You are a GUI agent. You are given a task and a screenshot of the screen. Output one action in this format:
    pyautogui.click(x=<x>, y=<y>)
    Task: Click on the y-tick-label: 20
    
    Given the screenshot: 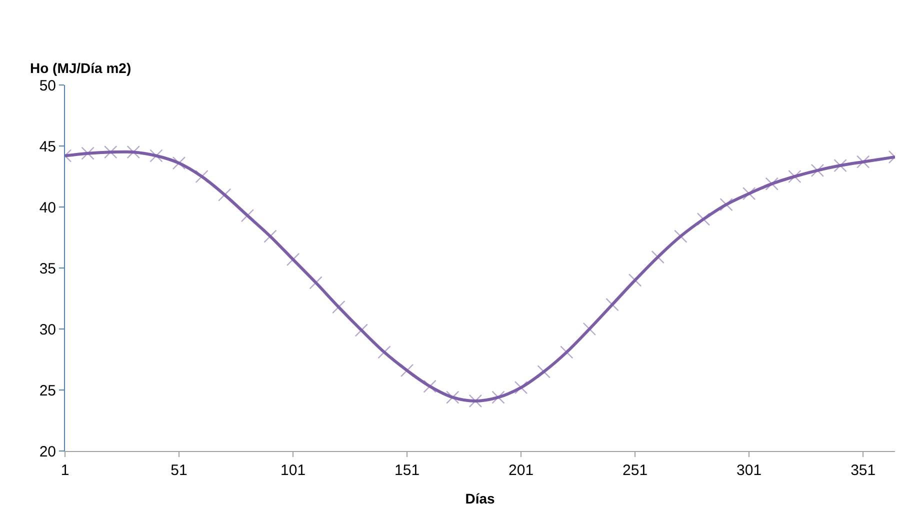 What is the action you would take?
    pyautogui.click(x=47, y=451)
    